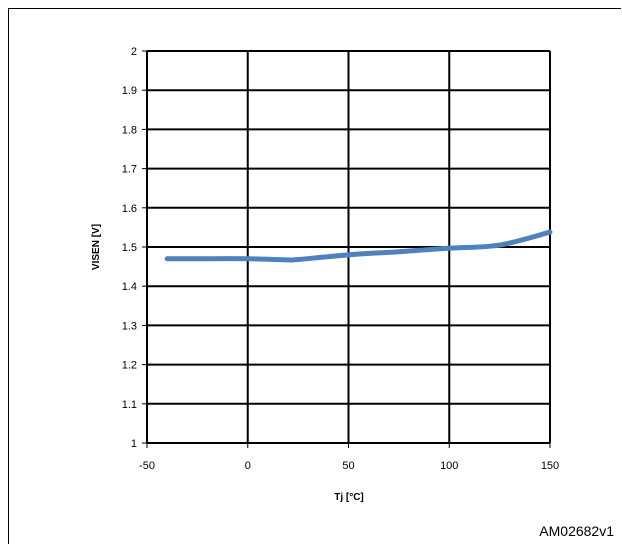 The width and height of the screenshot is (622, 545). I want to click on y-tick-label: 1, so click(134, 444).